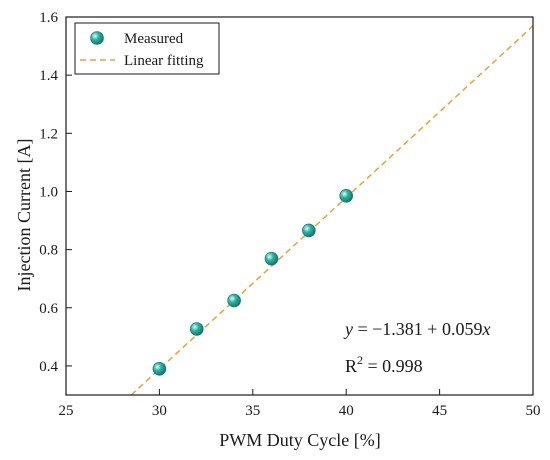  I want to click on fit-equation: y = −1.381 + 0.059x, so click(416, 329).